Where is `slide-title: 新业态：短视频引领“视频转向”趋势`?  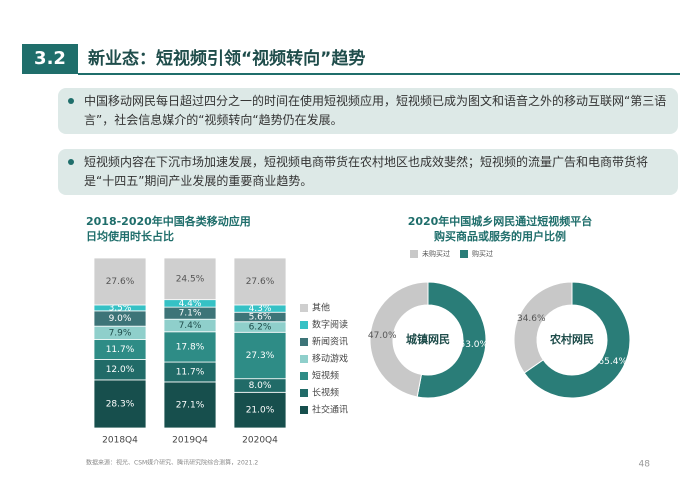 slide-title: 新业态：短视频引领“视频转向”趋势 is located at coordinates (227, 59).